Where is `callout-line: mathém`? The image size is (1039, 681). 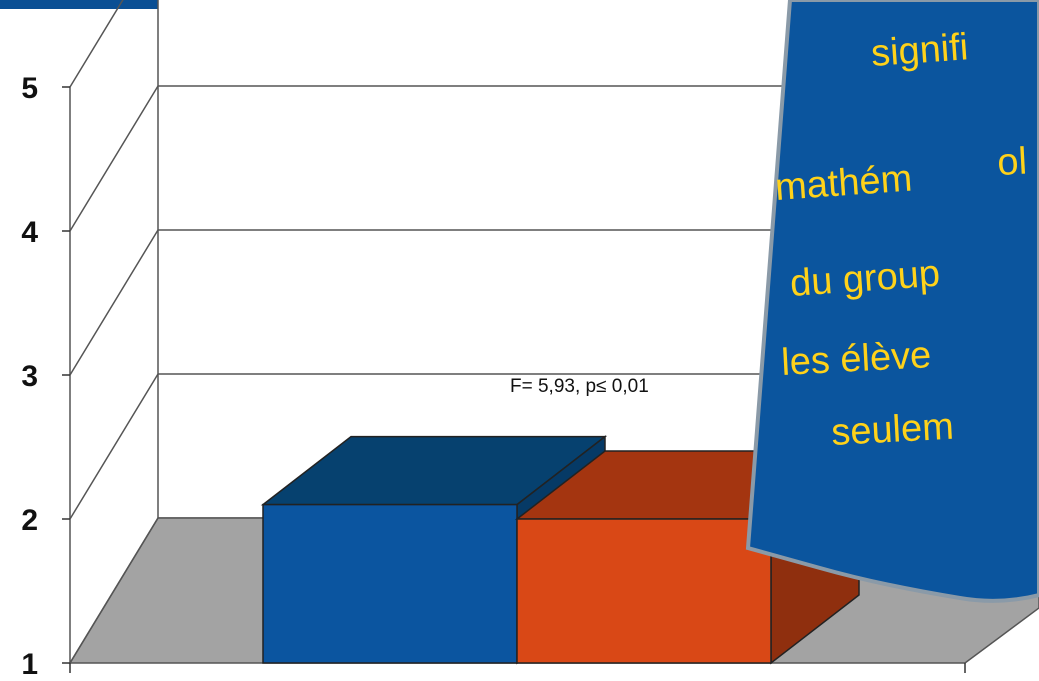 callout-line: mathém is located at coordinates (844, 183).